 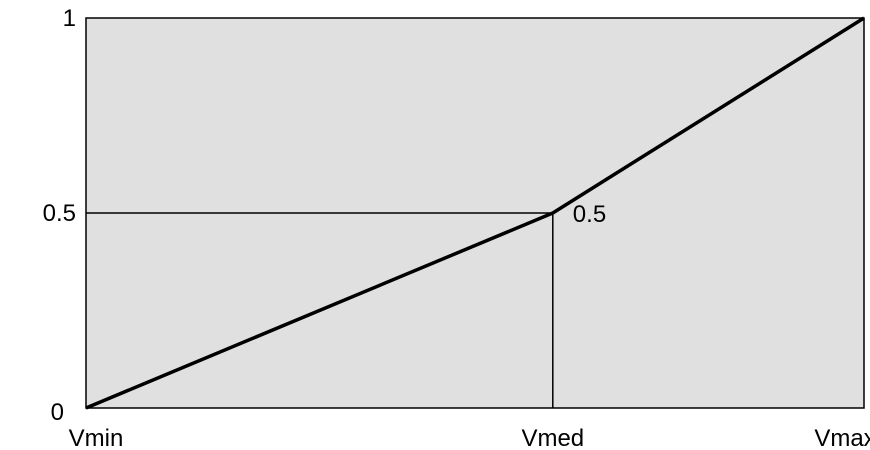 I want to click on y-tick-label-0: 0, so click(x=57, y=412).